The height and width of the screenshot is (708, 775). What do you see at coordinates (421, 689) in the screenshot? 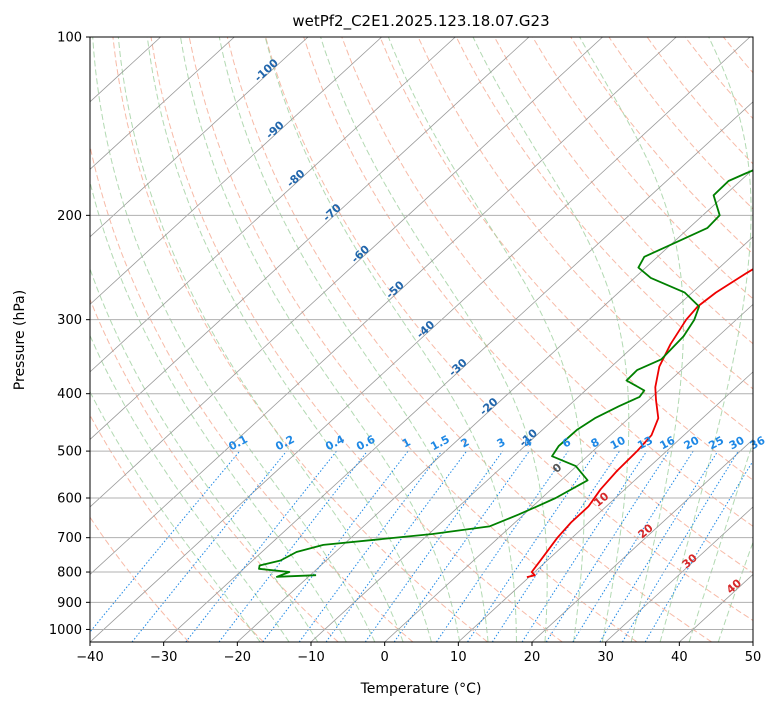
I see `x-axis-label: Temperature (°C)` at bounding box center [421, 689].